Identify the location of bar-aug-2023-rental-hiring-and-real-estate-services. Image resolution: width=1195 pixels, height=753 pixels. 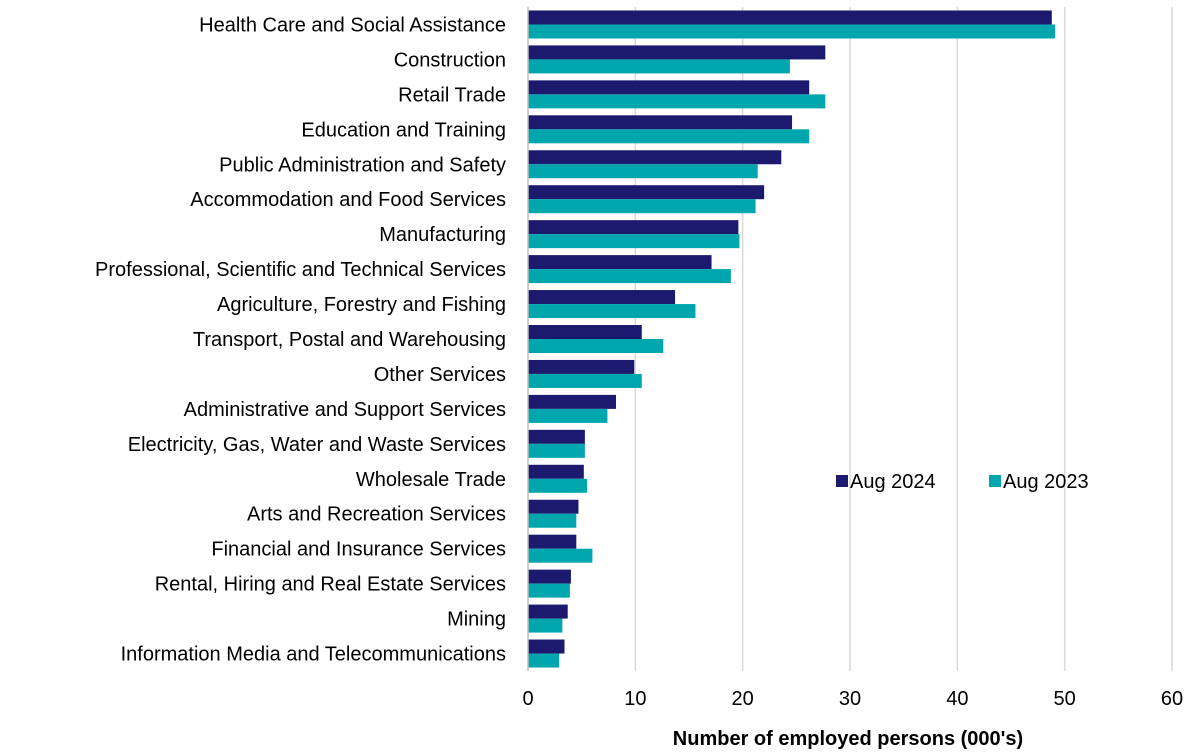
(549, 590).